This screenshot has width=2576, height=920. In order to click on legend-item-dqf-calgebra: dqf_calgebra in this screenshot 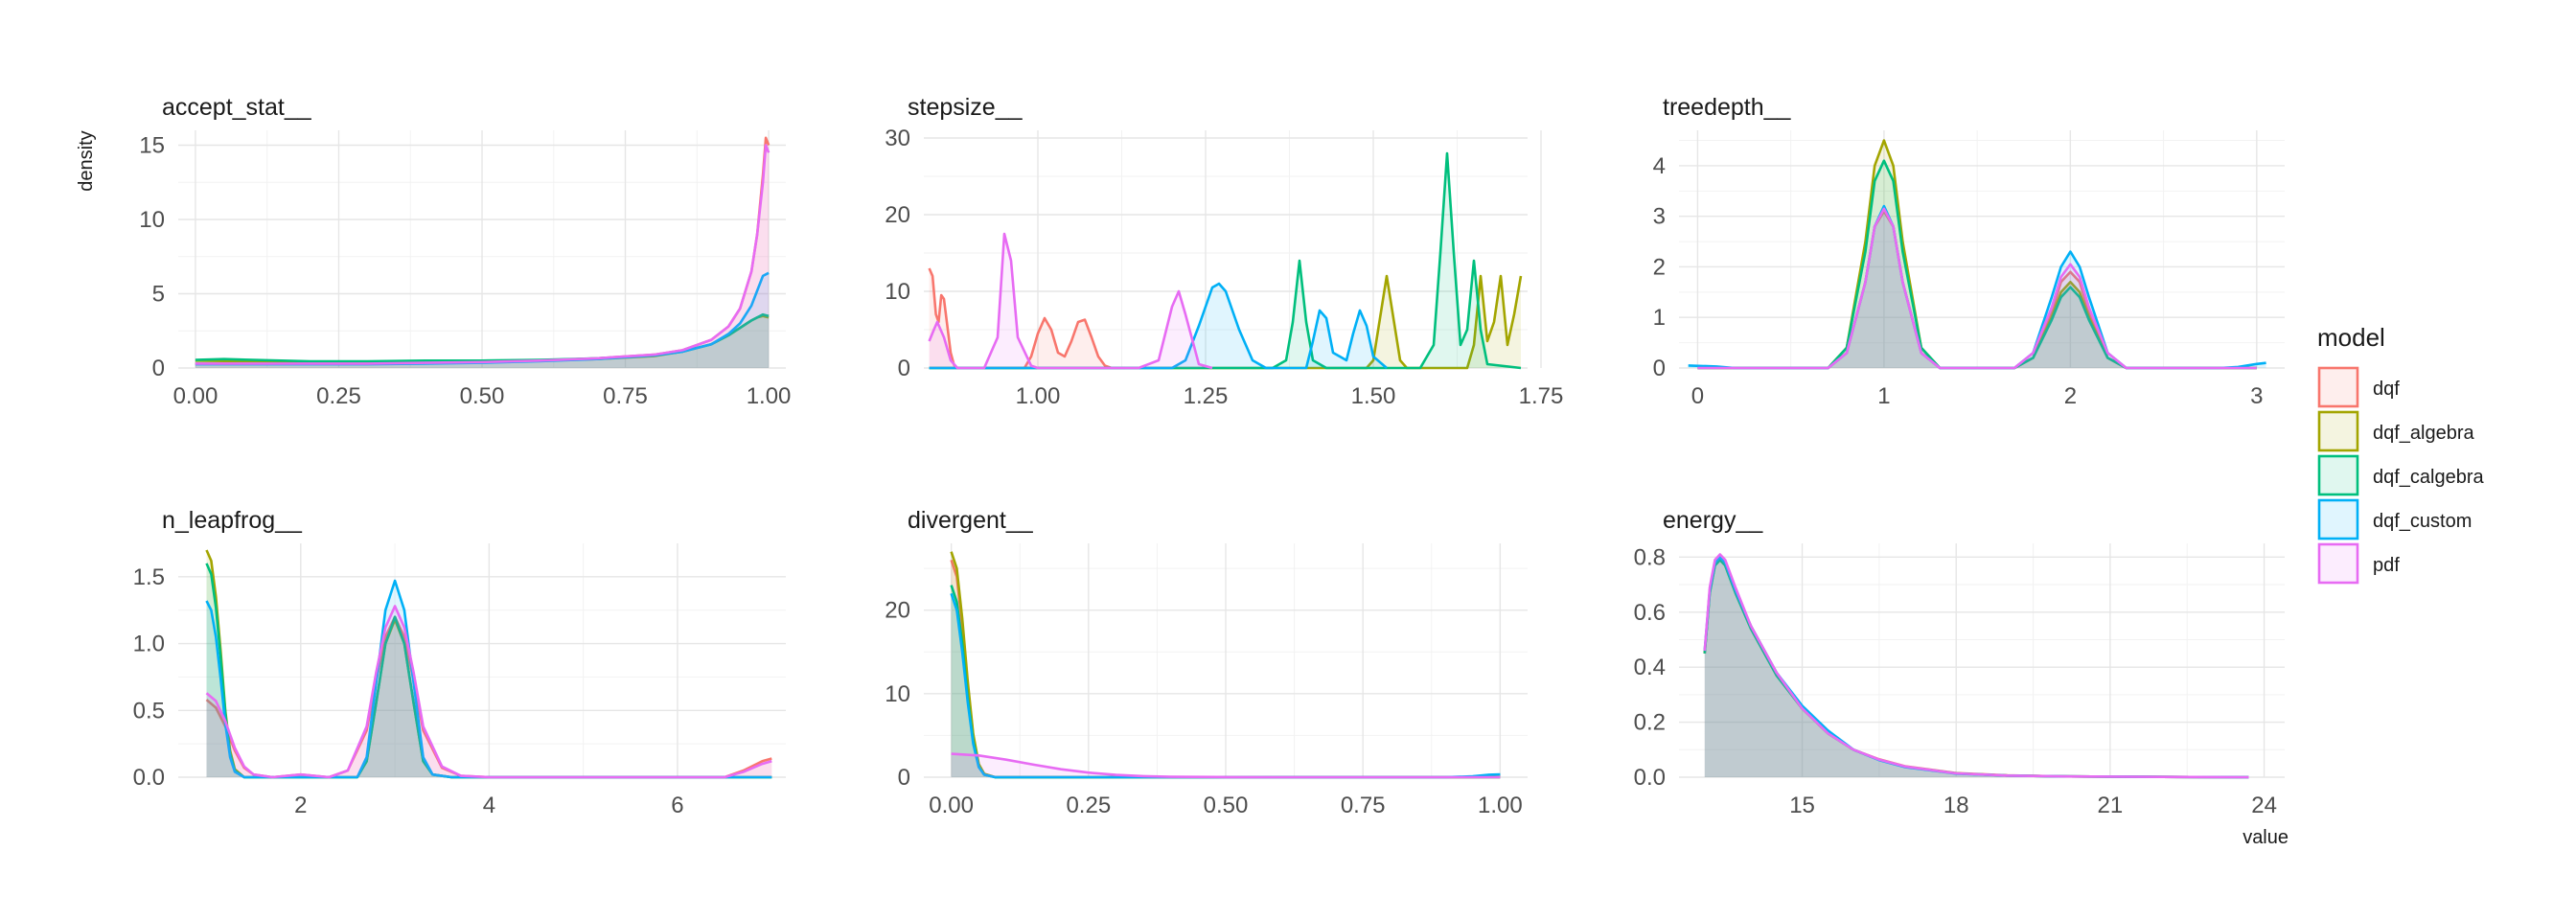, I will do `click(2401, 475)`.